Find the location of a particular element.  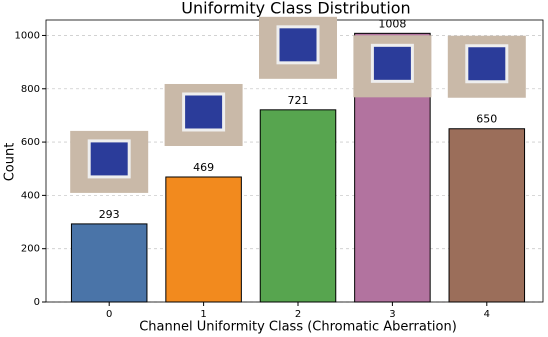

value-label: 469 is located at coordinates (203, 167).